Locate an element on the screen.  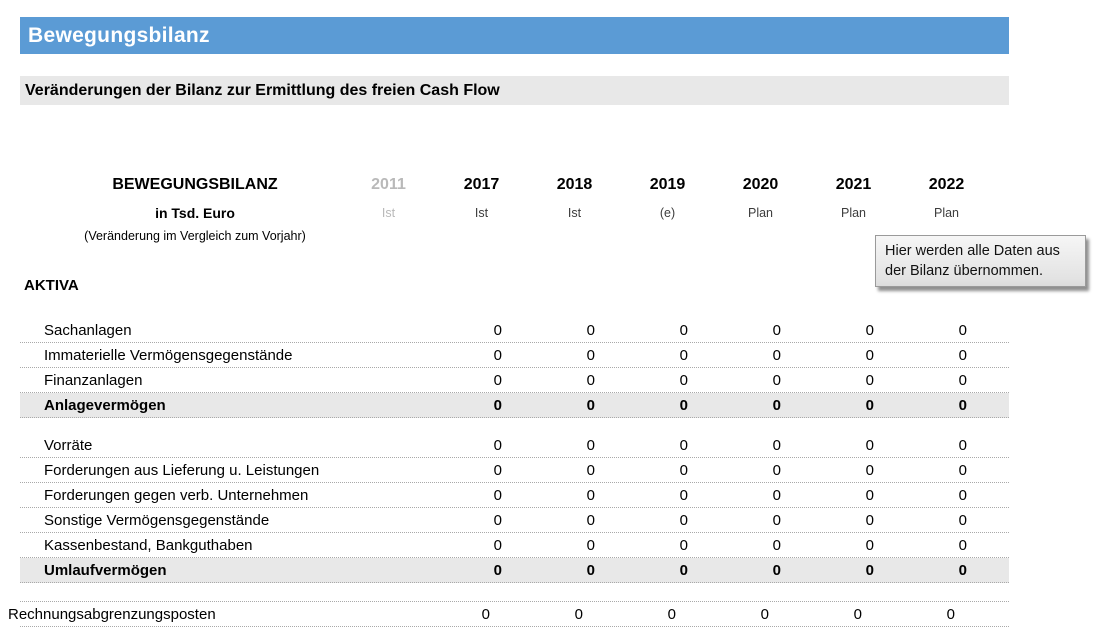
row-label: Umlaufvermögen is located at coordinates (105, 570).